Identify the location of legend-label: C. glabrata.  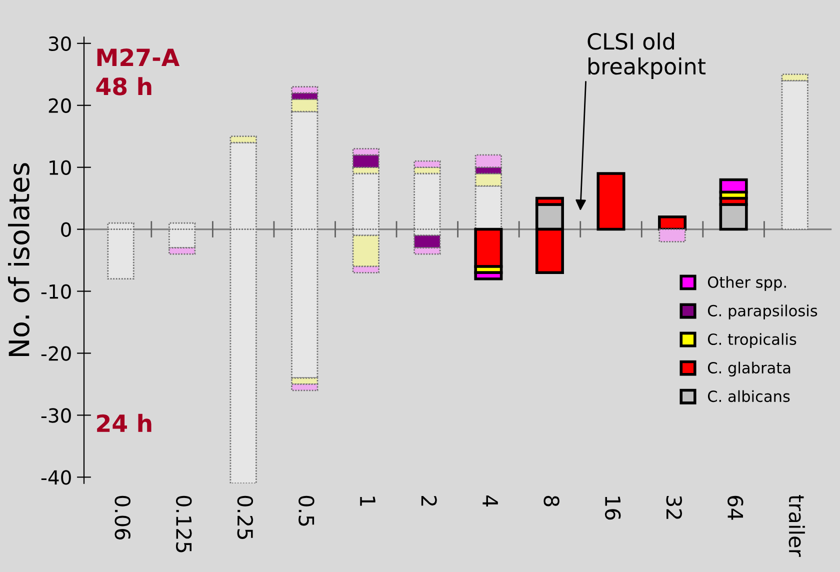
(749, 369).